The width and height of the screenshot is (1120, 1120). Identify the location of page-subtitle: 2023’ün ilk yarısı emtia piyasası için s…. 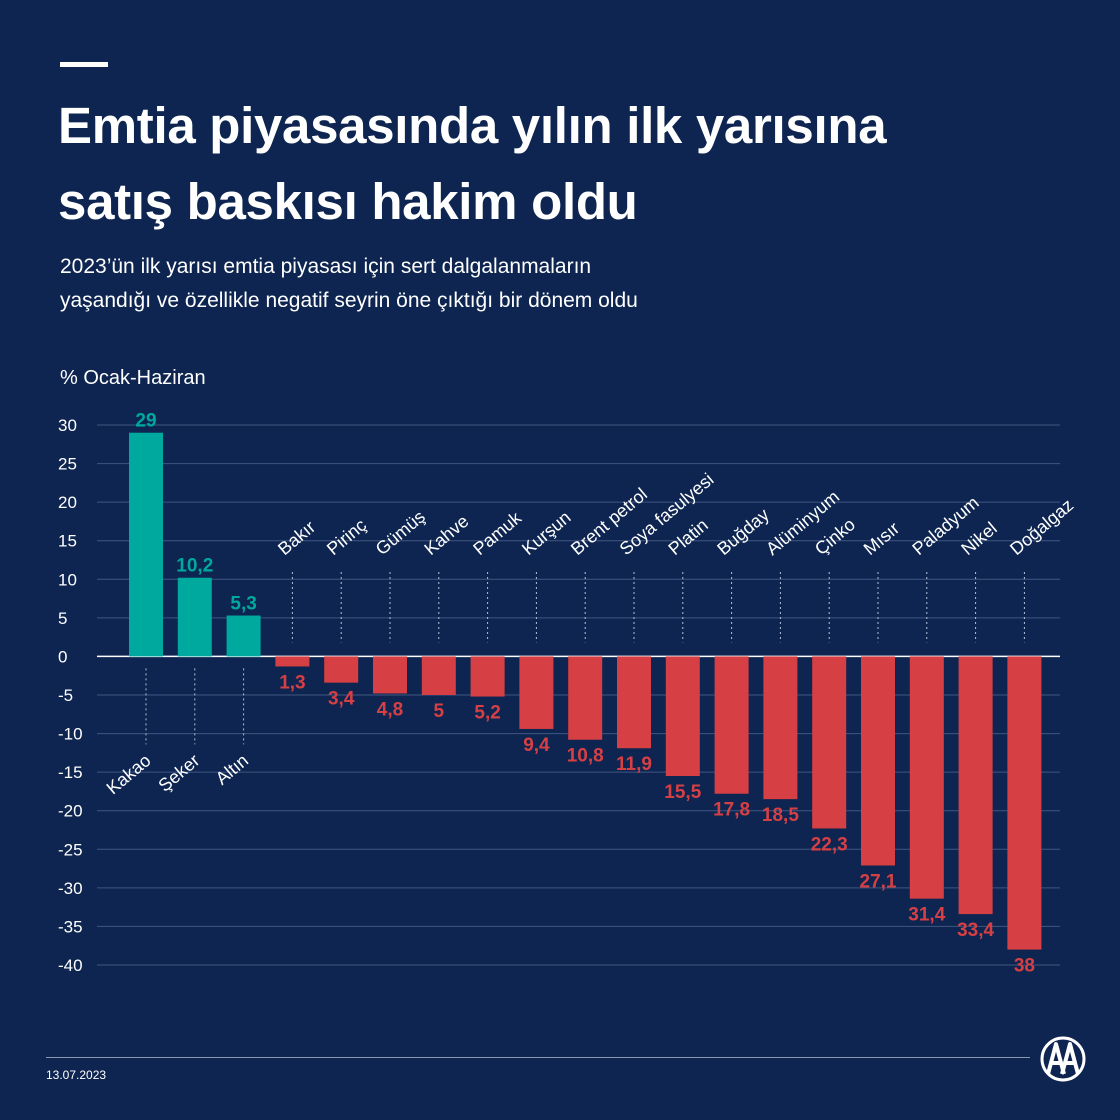
(510, 284).